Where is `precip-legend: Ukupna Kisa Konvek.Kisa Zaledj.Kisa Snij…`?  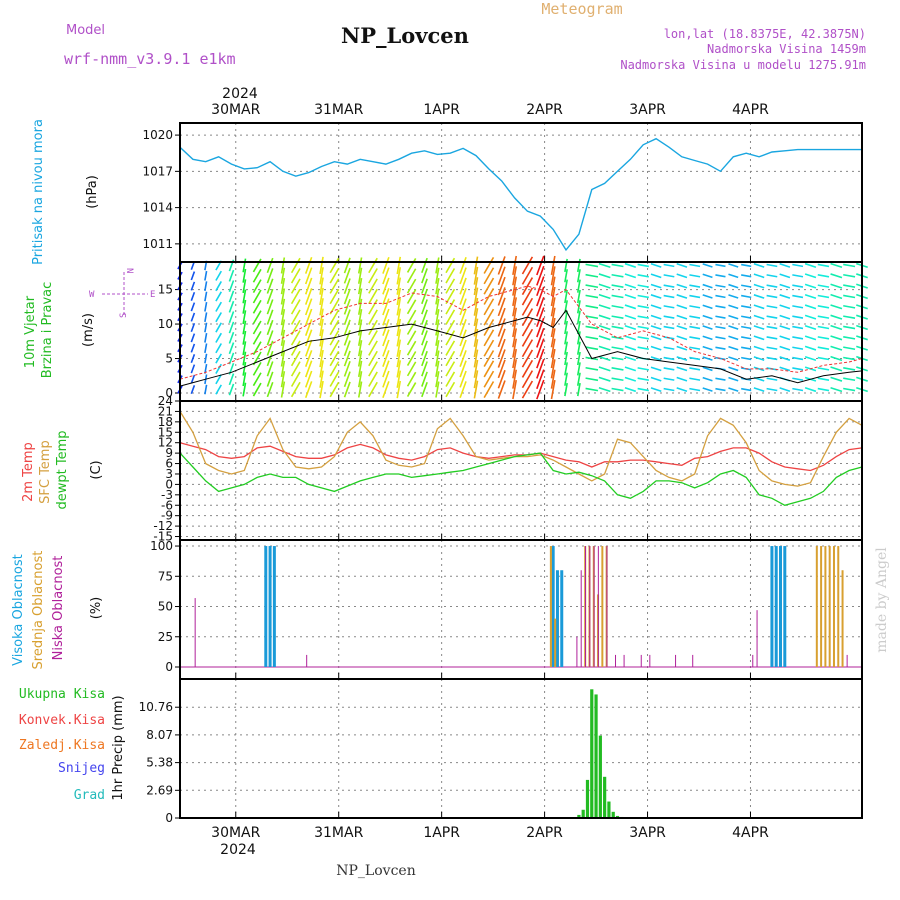 precip-legend: Ukupna Kisa Konvek.Kisa Zaledj.Kisa Snij… is located at coordinates (62, 745).